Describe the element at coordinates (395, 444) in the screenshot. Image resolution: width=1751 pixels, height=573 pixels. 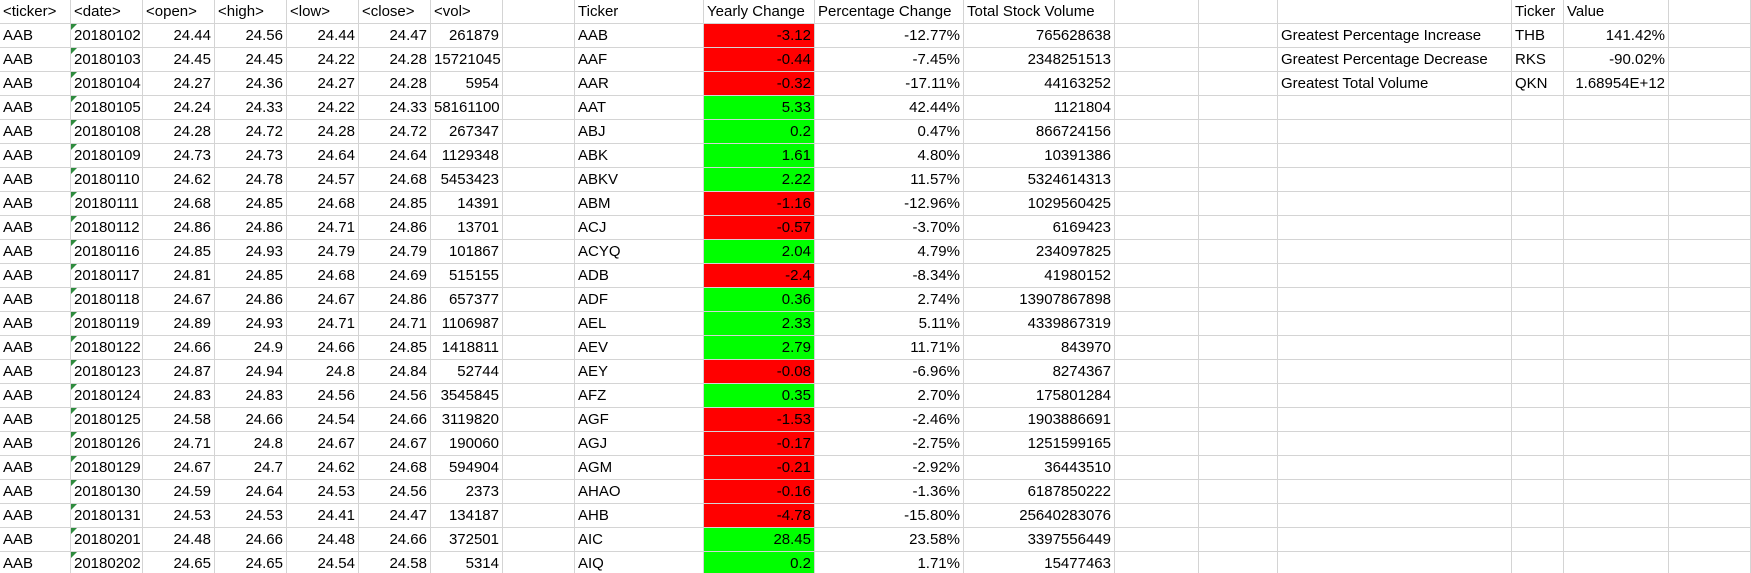
I see `raw-cell: 24.67` at that location.